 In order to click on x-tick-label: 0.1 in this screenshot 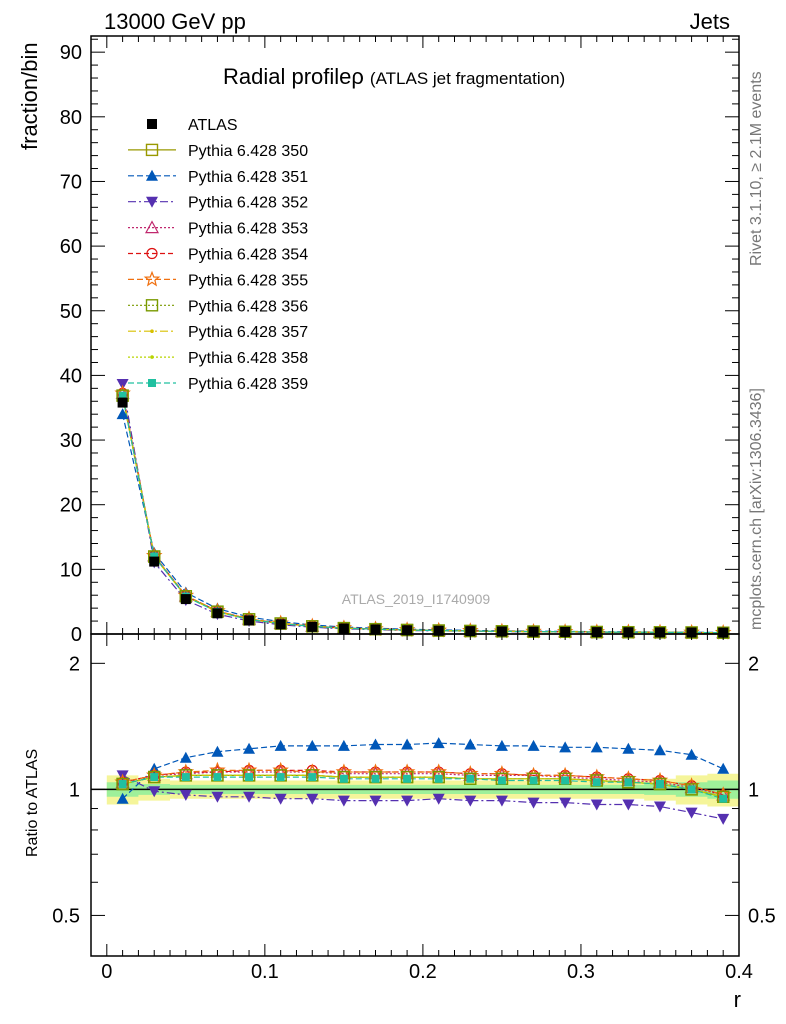, I will do `click(265, 972)`.